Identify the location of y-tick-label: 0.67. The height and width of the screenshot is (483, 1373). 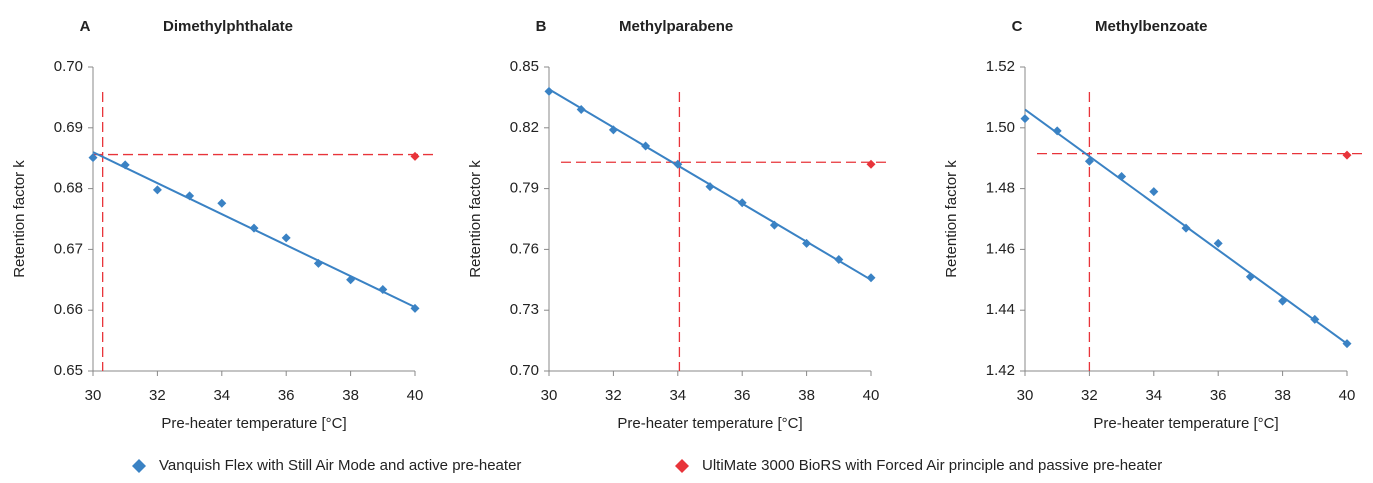
(68, 248).